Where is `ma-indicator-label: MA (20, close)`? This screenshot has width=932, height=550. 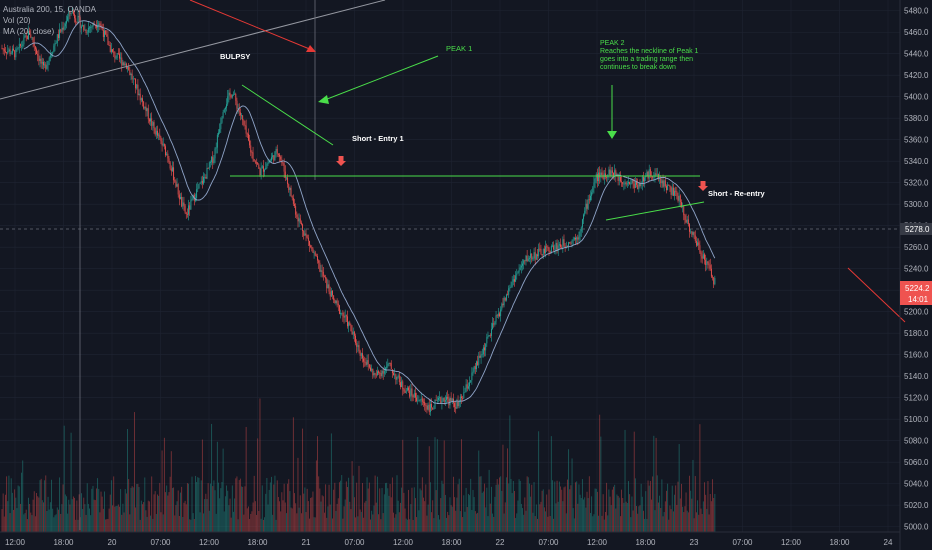 ma-indicator-label: MA (20, close) is located at coordinates (29, 31).